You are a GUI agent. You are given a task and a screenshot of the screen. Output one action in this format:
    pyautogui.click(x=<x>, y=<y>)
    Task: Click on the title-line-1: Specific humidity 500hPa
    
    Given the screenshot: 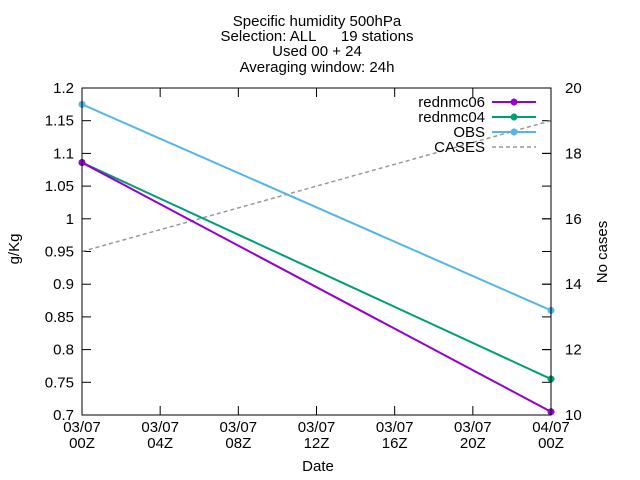 What is the action you would take?
    pyautogui.click(x=317, y=21)
    